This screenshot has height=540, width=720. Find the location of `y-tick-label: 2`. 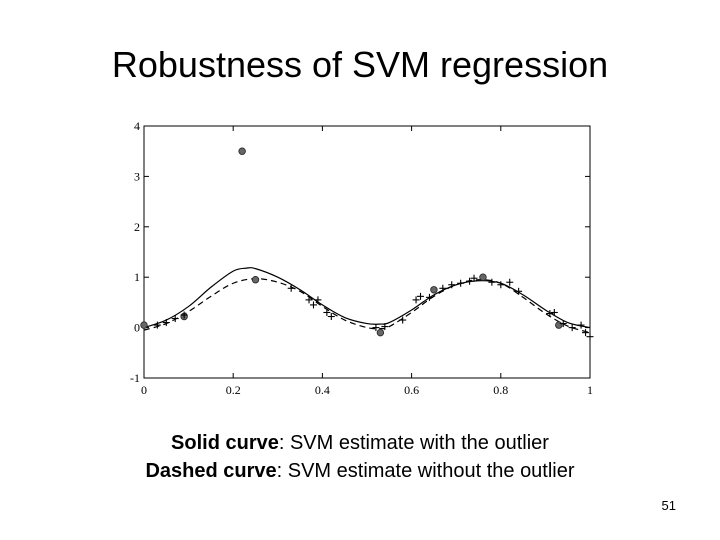

y-tick-label: 2 is located at coordinates (137, 227).